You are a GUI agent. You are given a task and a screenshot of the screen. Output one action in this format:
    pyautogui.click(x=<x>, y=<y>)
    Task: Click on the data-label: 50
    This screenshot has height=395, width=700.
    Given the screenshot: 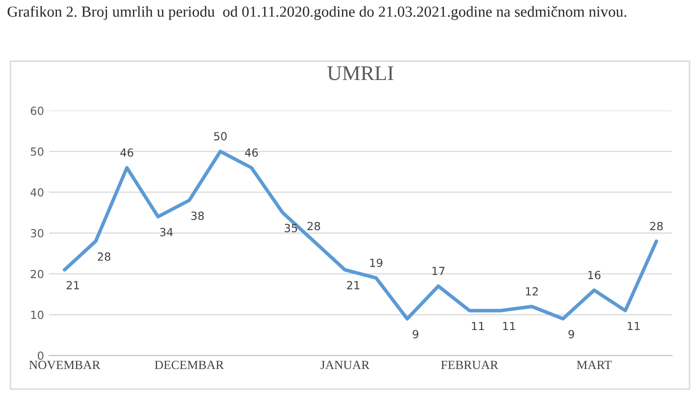 What is the action you would take?
    pyautogui.click(x=220, y=136)
    